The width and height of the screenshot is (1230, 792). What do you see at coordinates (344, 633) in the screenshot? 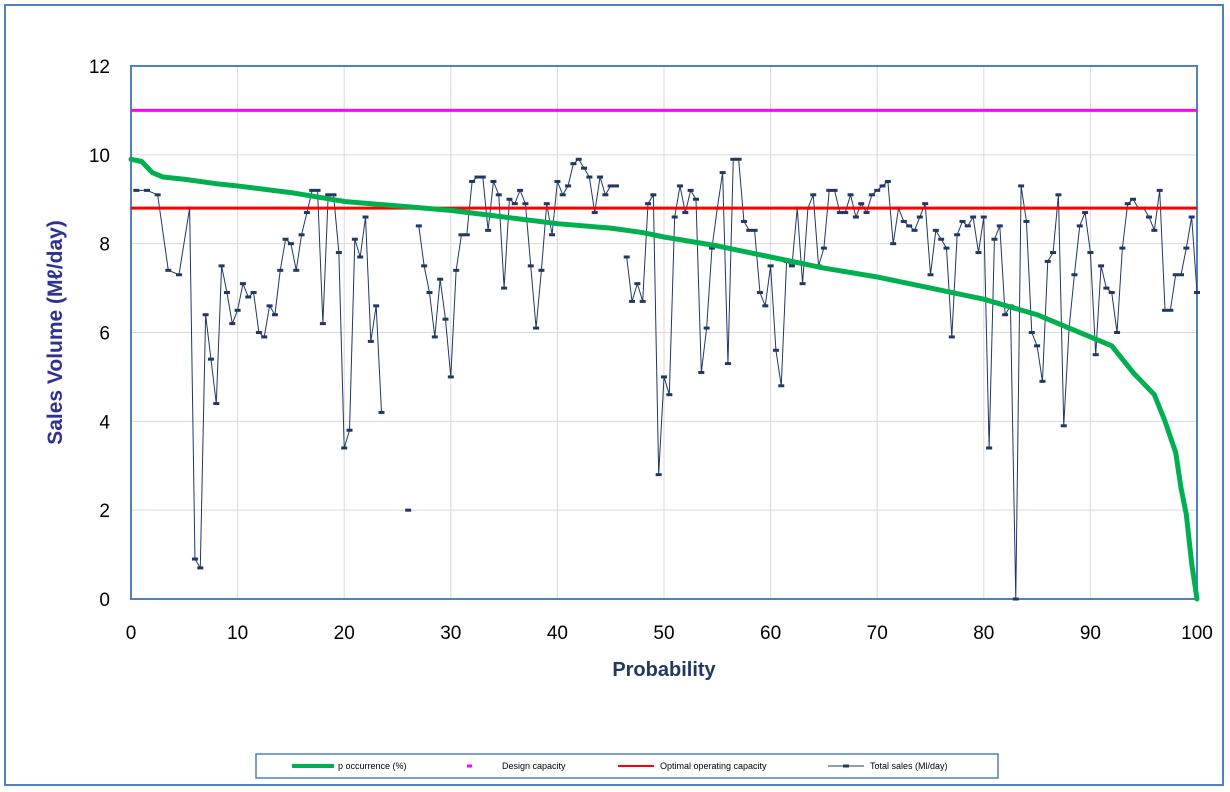
I see `x-tick-label: 20` at bounding box center [344, 633].